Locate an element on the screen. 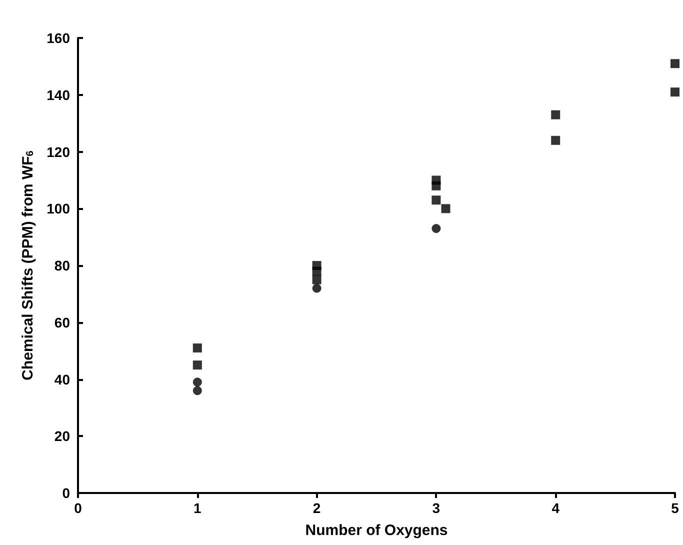 The height and width of the screenshot is (545, 683). y-tick-label: 160 is located at coordinates (58, 38).